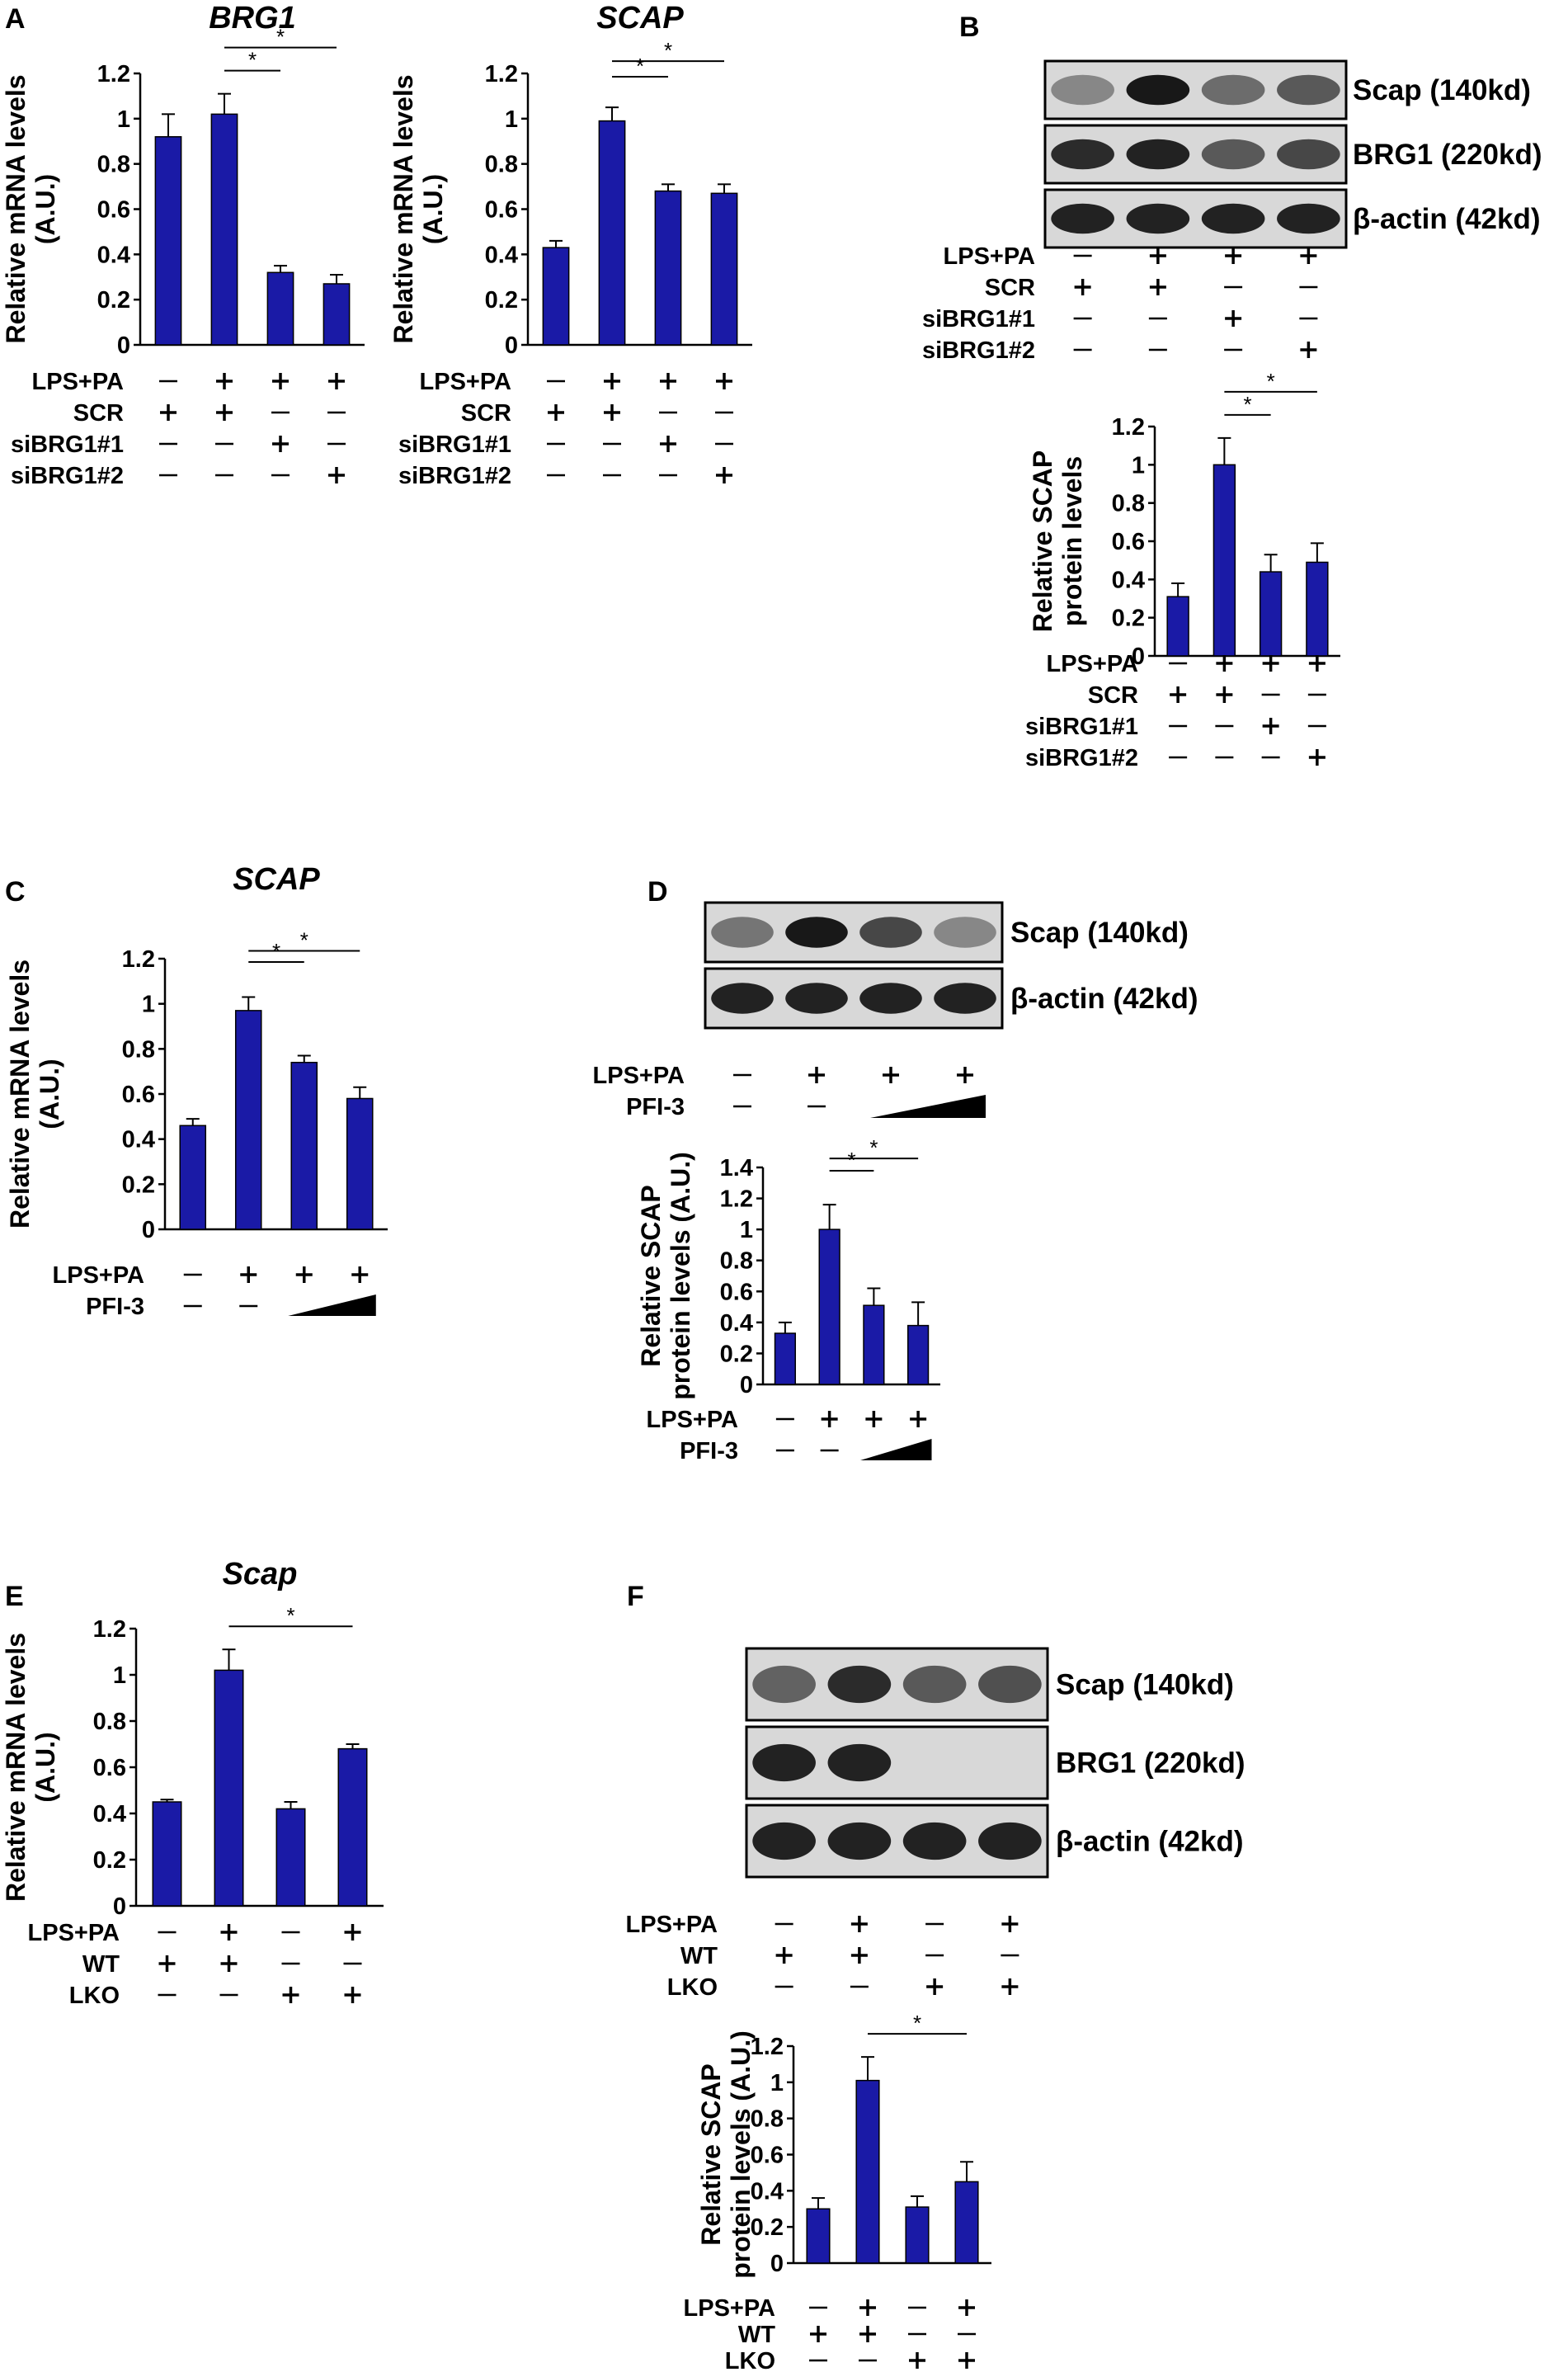  Describe the element at coordinates (711, 2154) in the screenshot. I see `y-axis-label-line: Relative SCAP` at that location.